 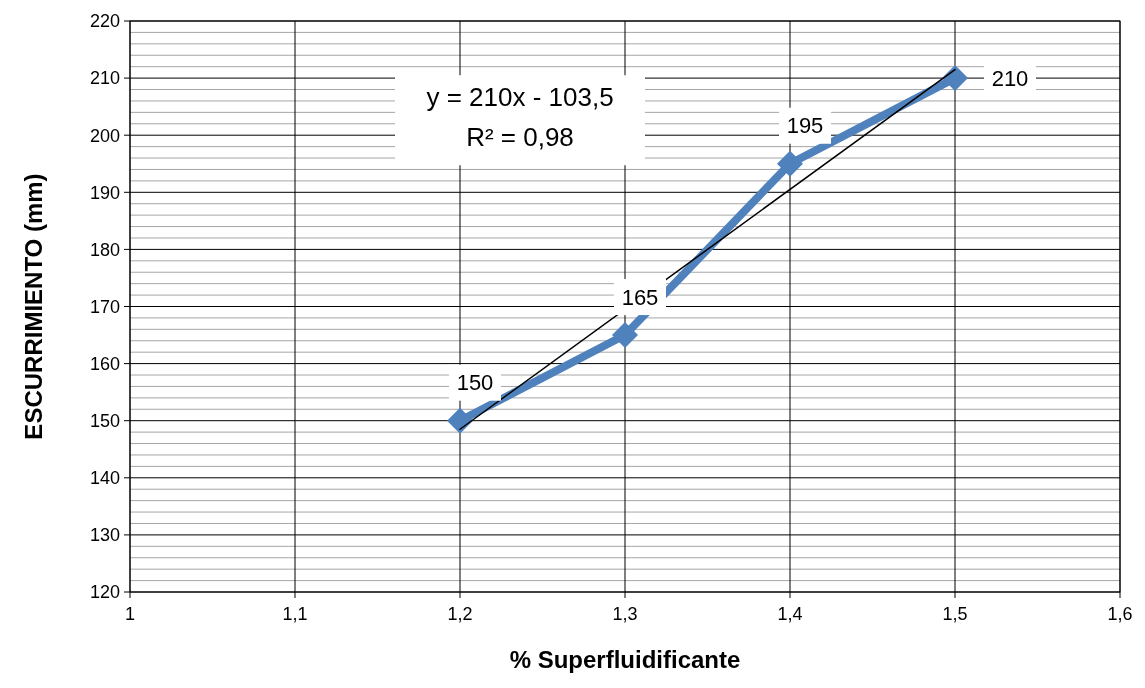 What do you see at coordinates (790, 614) in the screenshot?
I see `x-tick-label: 1,4` at bounding box center [790, 614].